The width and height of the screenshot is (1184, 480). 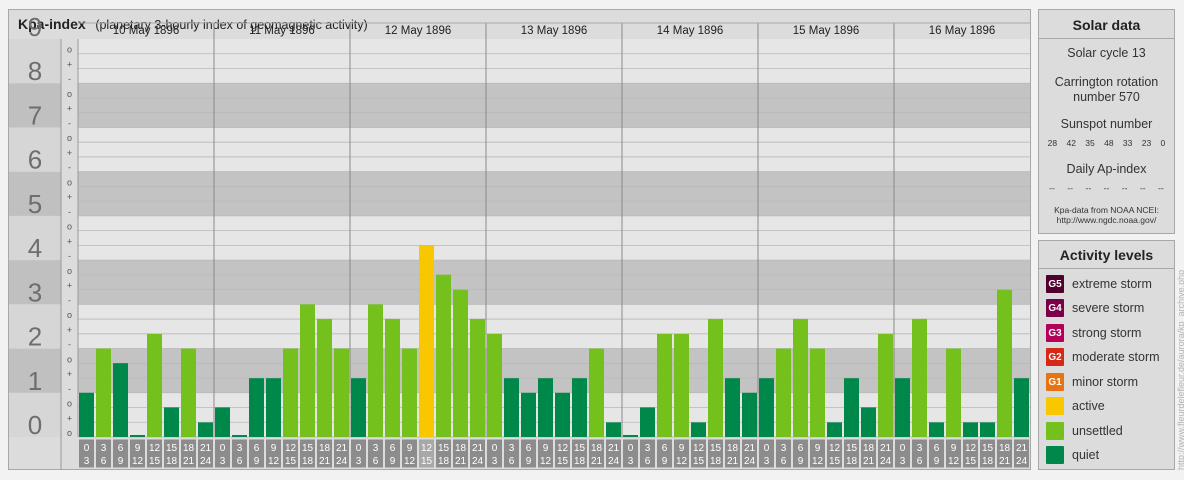 What do you see at coordinates (1090, 143) in the screenshot?
I see `sunspot-value: 35` at bounding box center [1090, 143].